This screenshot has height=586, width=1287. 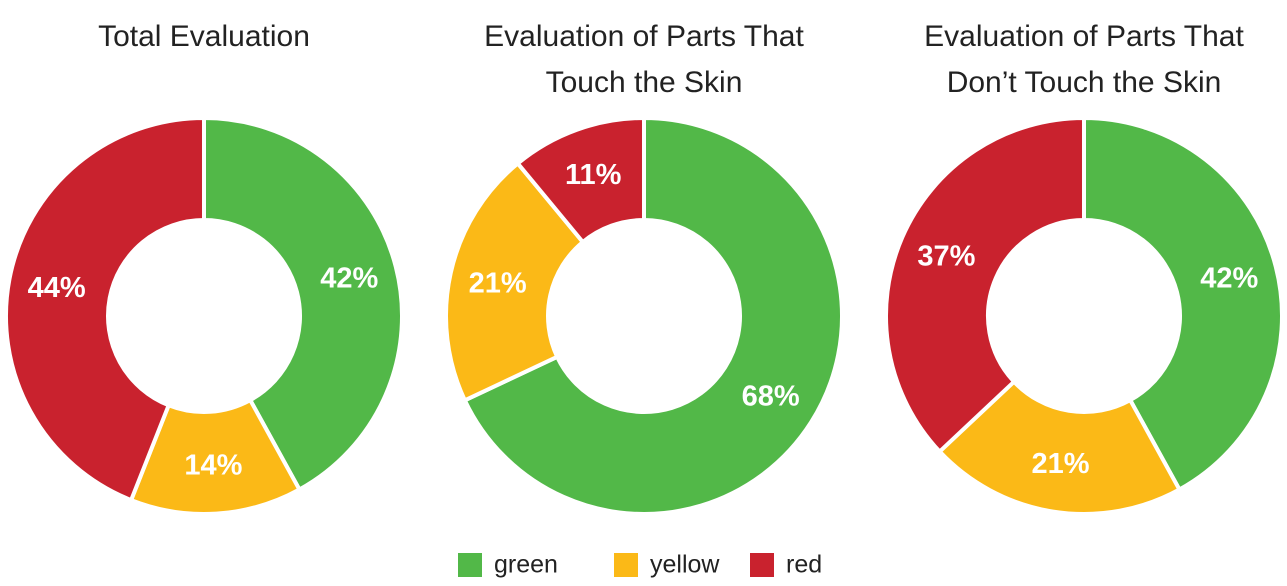 What do you see at coordinates (771, 396) in the screenshot?
I see `slice-label-green: 68%` at bounding box center [771, 396].